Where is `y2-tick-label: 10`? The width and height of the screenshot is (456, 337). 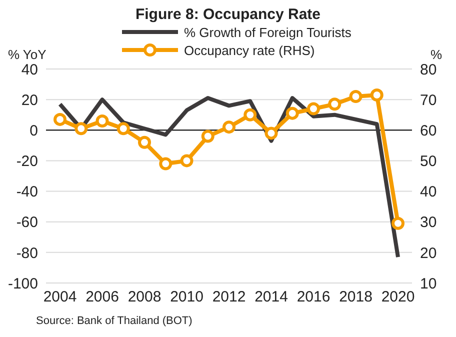 y2-tick-label: 10 is located at coordinates (428, 283).